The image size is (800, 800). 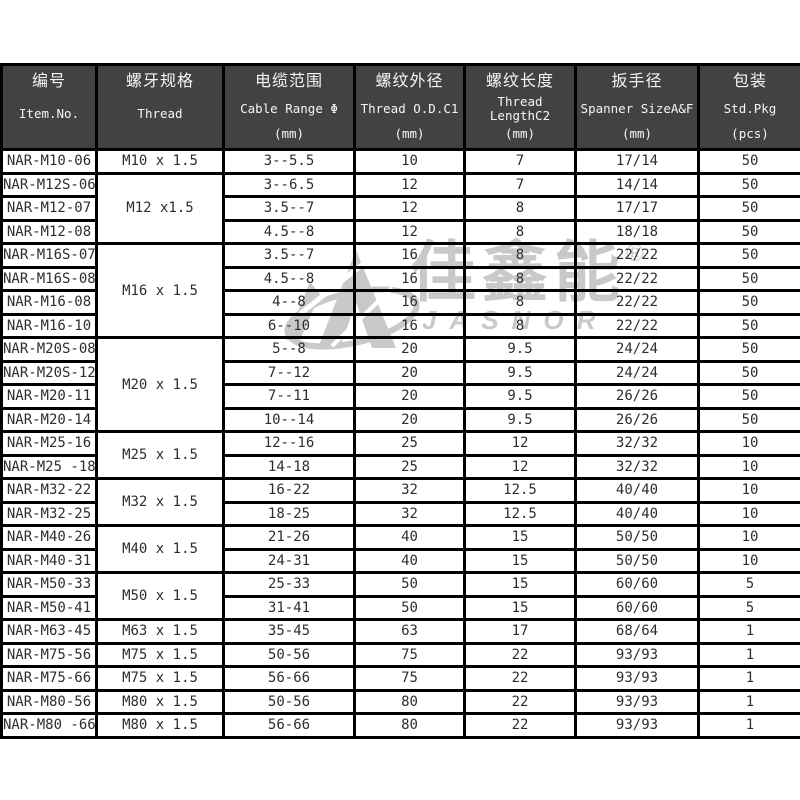 What do you see at coordinates (289, 607) in the screenshot?
I see `cable-range-cell: 31-41` at bounding box center [289, 607].